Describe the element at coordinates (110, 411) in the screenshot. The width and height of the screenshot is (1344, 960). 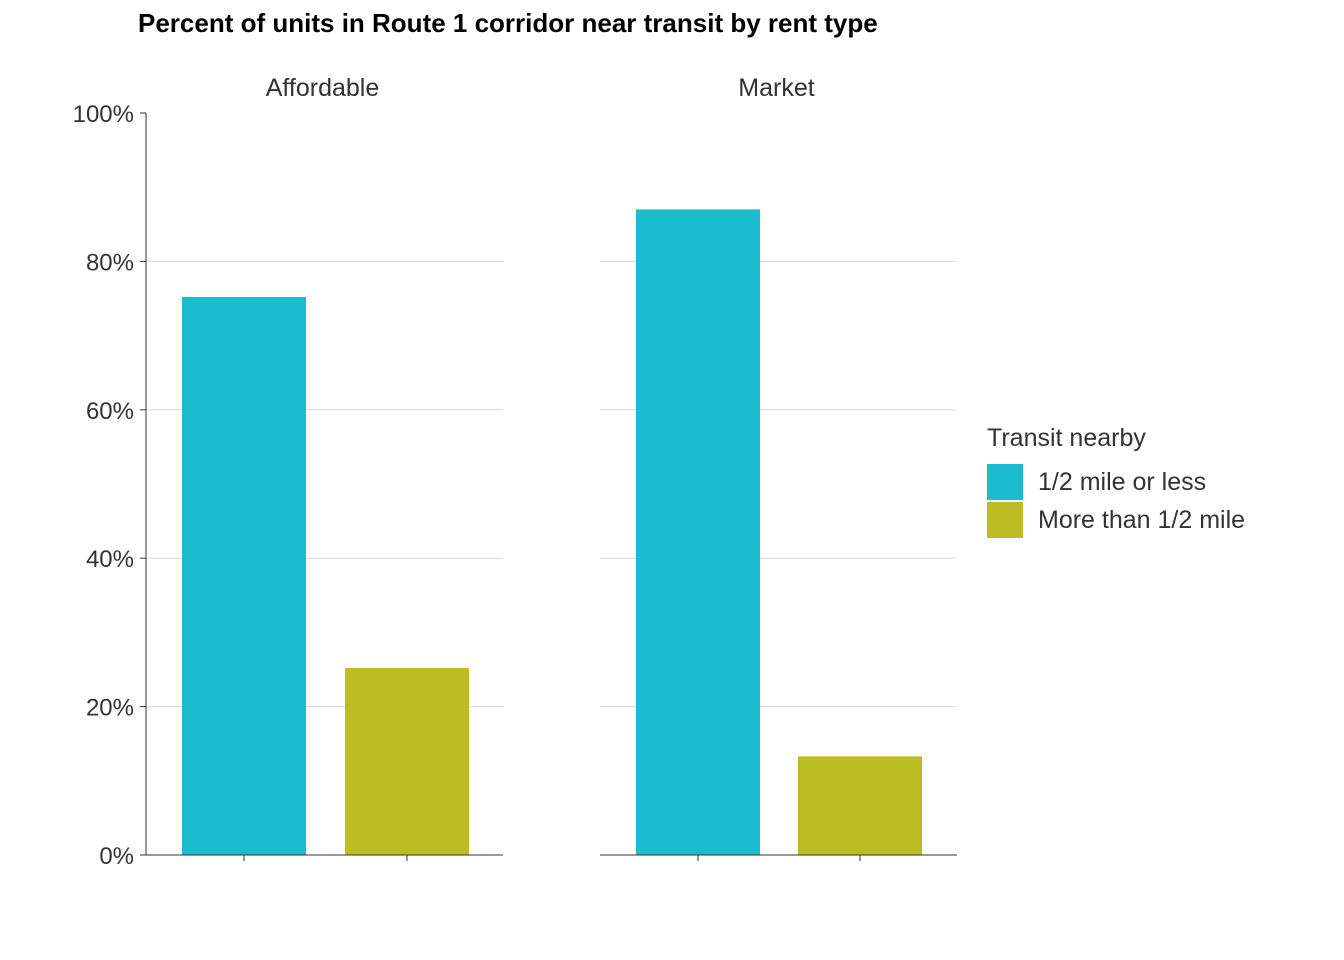
I see `y-tick-label: 60%` at that location.